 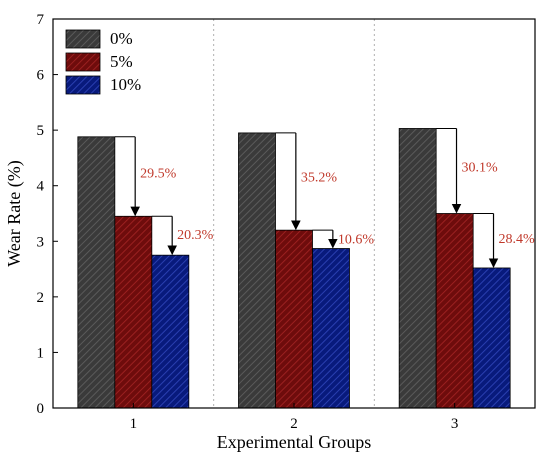 What do you see at coordinates (195, 235) in the screenshot?
I see `reduction-label: 20.3%` at bounding box center [195, 235].